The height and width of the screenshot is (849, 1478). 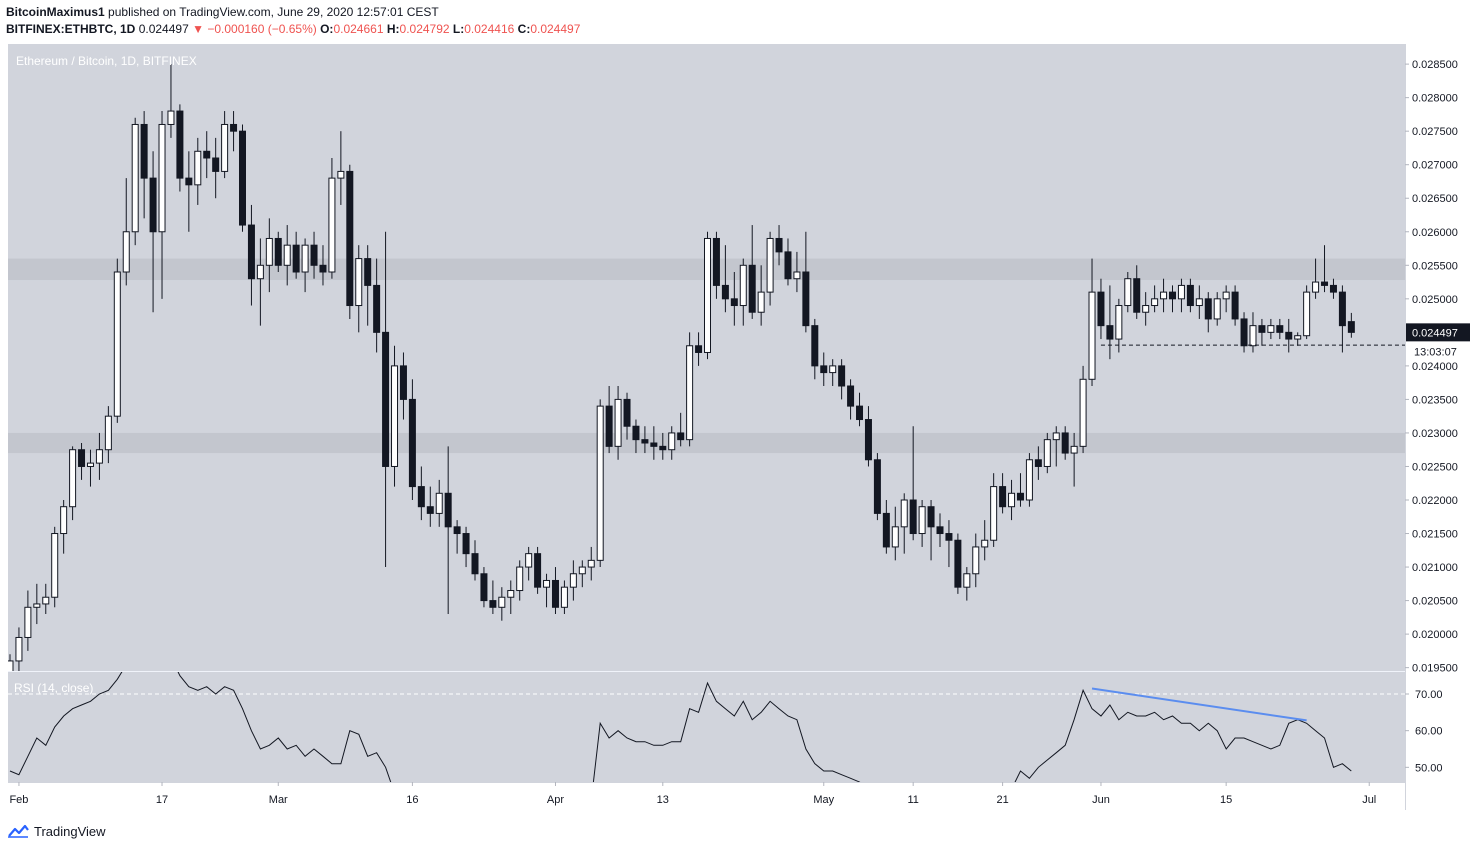 I want to click on close-value: 0.024497, so click(x=555, y=29).